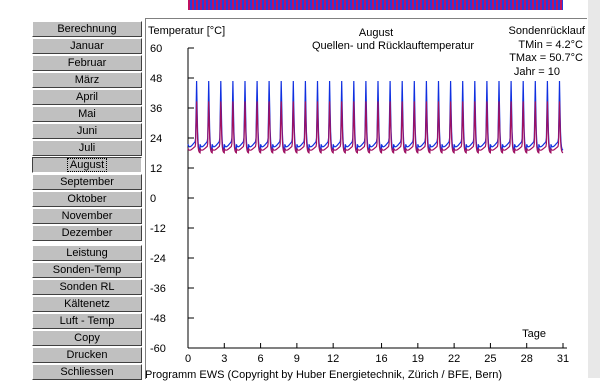 The height and width of the screenshot is (384, 600). Describe the element at coordinates (376, 33) in the screenshot. I see `chart-title-month: August` at that location.